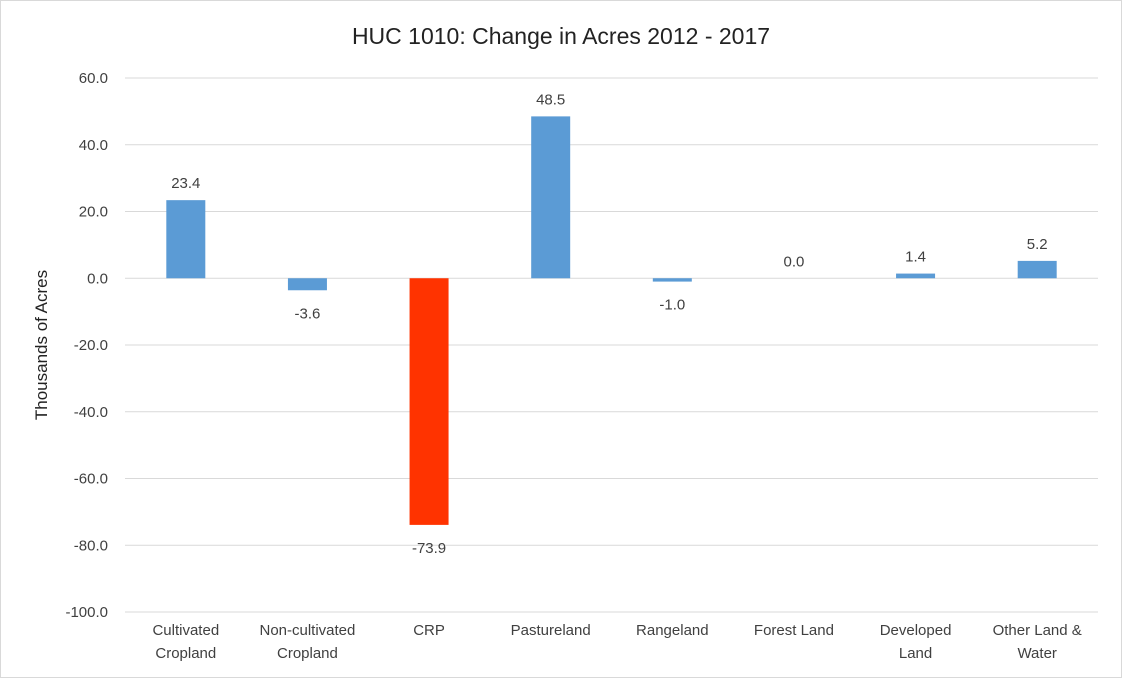  I want to click on data-label: 0.0, so click(794, 261).